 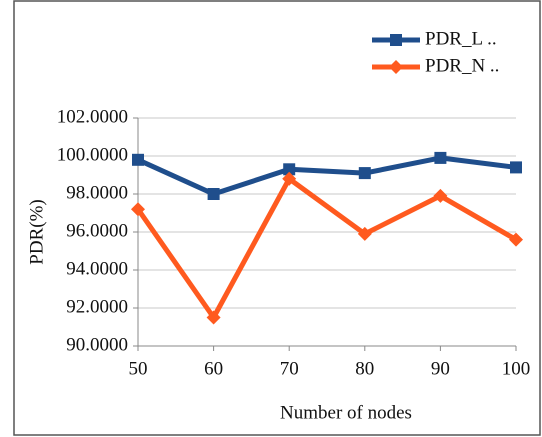 What do you see at coordinates (326, 176) in the screenshot?
I see `series-line` at bounding box center [326, 176].